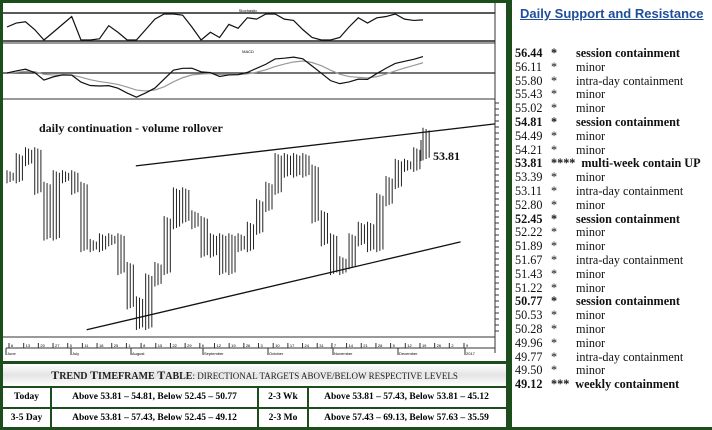  Describe the element at coordinates (563, 163) in the screenshot. I see `sr-stars: ****` at that location.